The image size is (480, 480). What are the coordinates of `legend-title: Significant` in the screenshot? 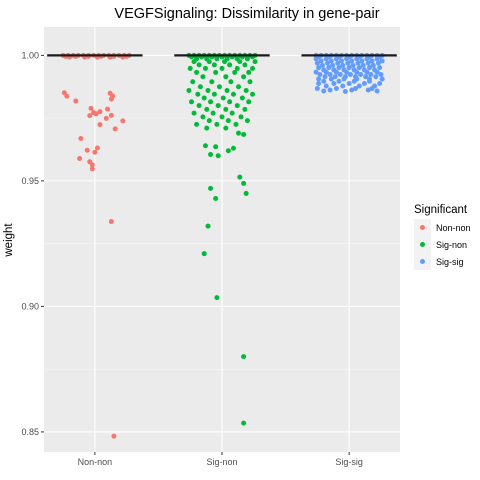 It's located at (441, 210).